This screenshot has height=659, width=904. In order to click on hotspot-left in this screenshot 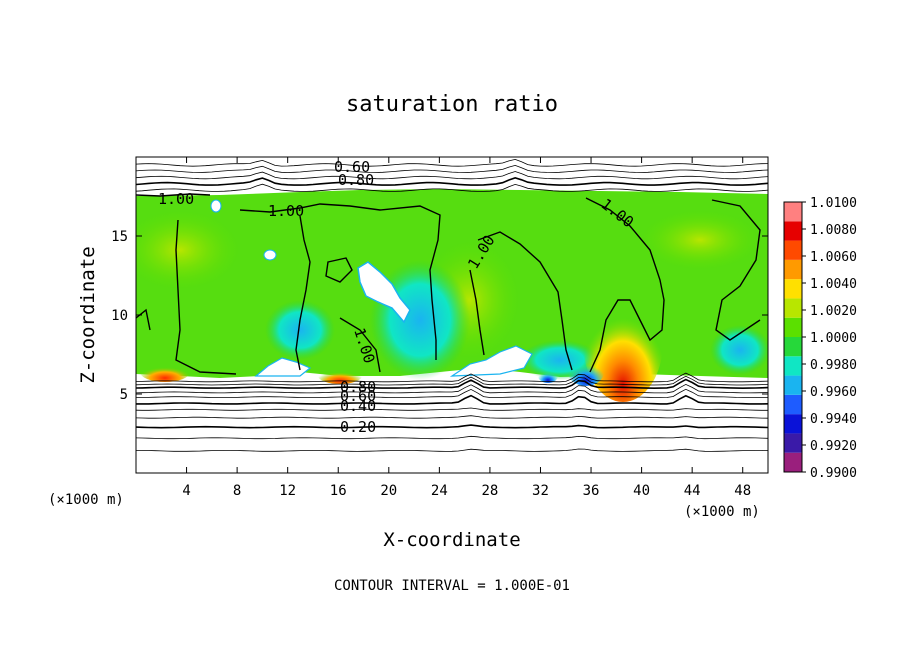, I will do `click(165, 372)`.